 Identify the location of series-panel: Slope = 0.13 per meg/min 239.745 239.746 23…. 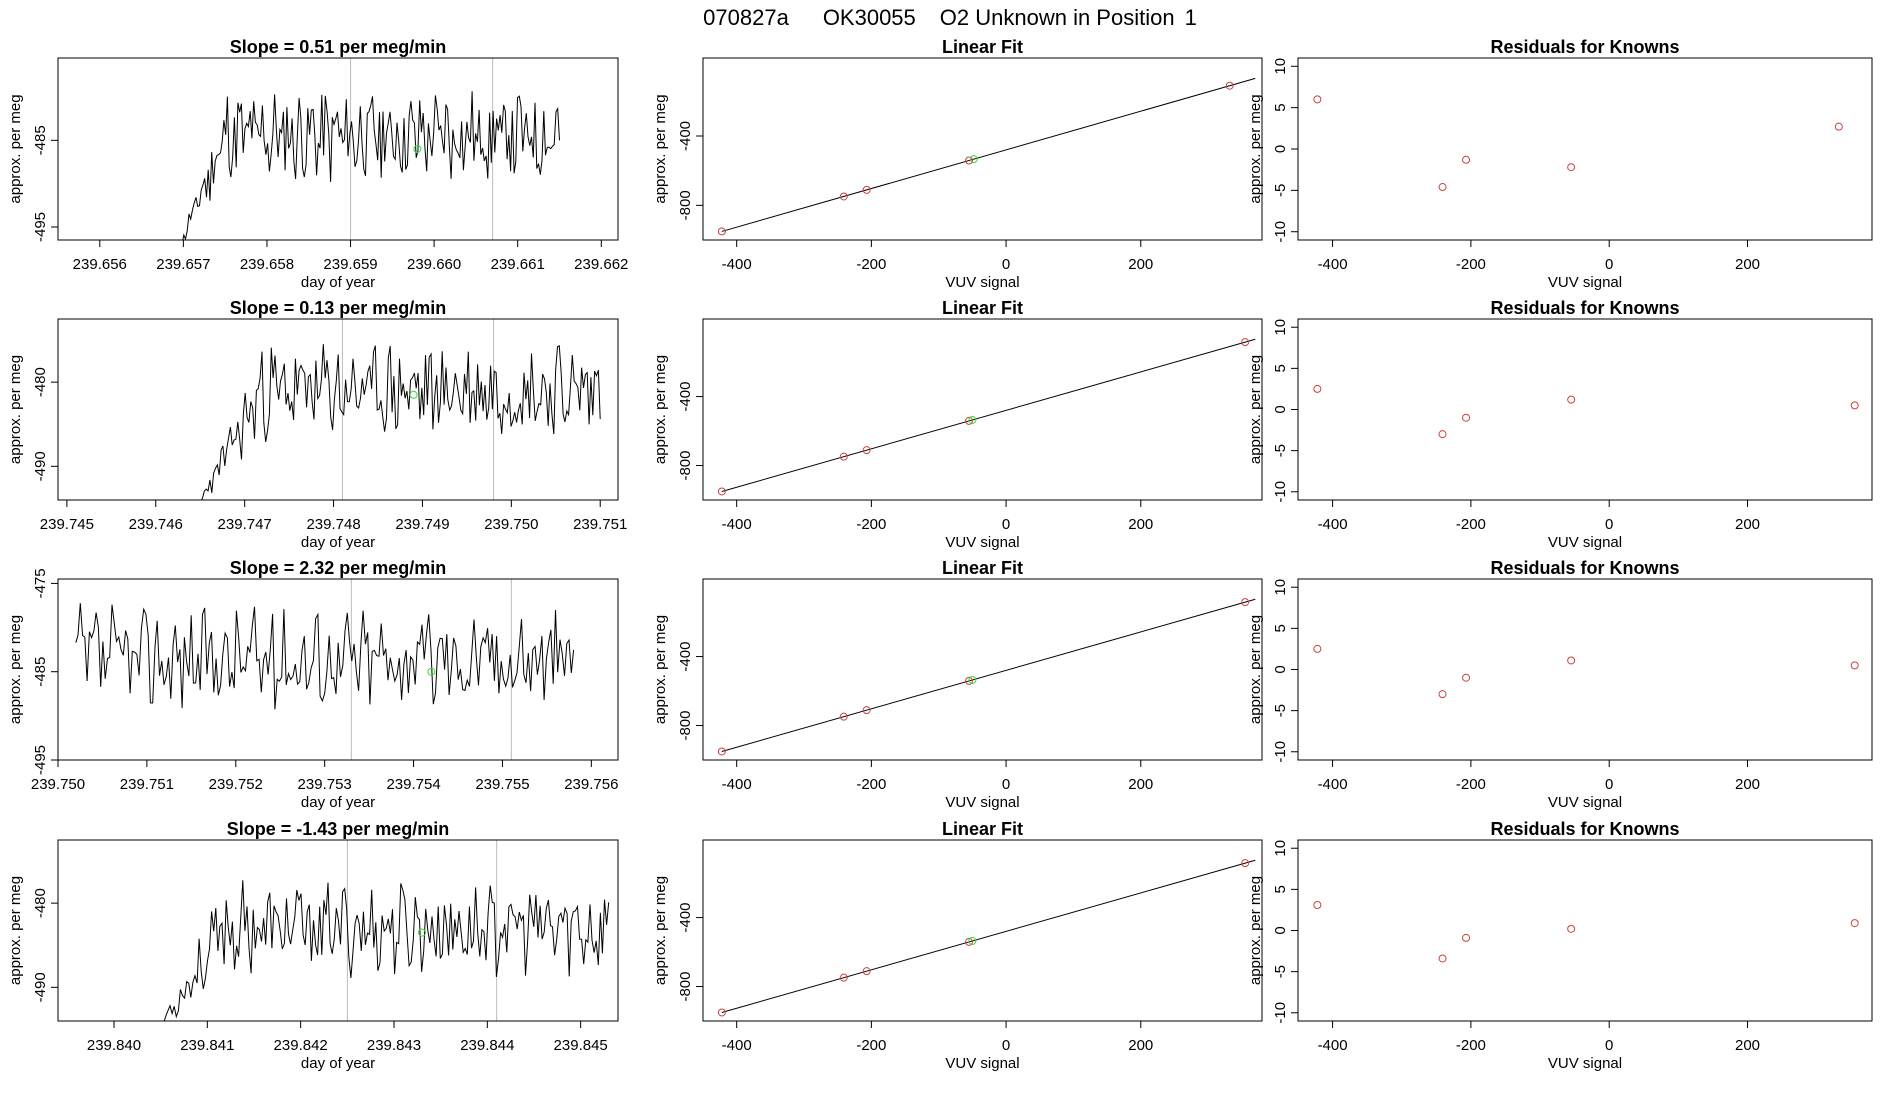
(317, 424).